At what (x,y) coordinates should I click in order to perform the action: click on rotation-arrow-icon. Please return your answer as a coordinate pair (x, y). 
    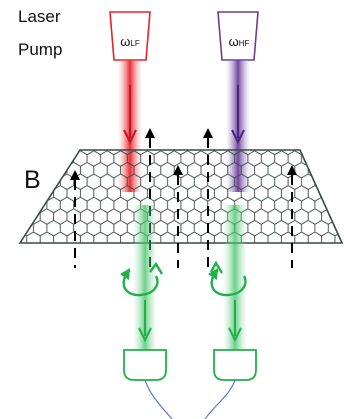
    Looking at the image, I should click on (183, 278).